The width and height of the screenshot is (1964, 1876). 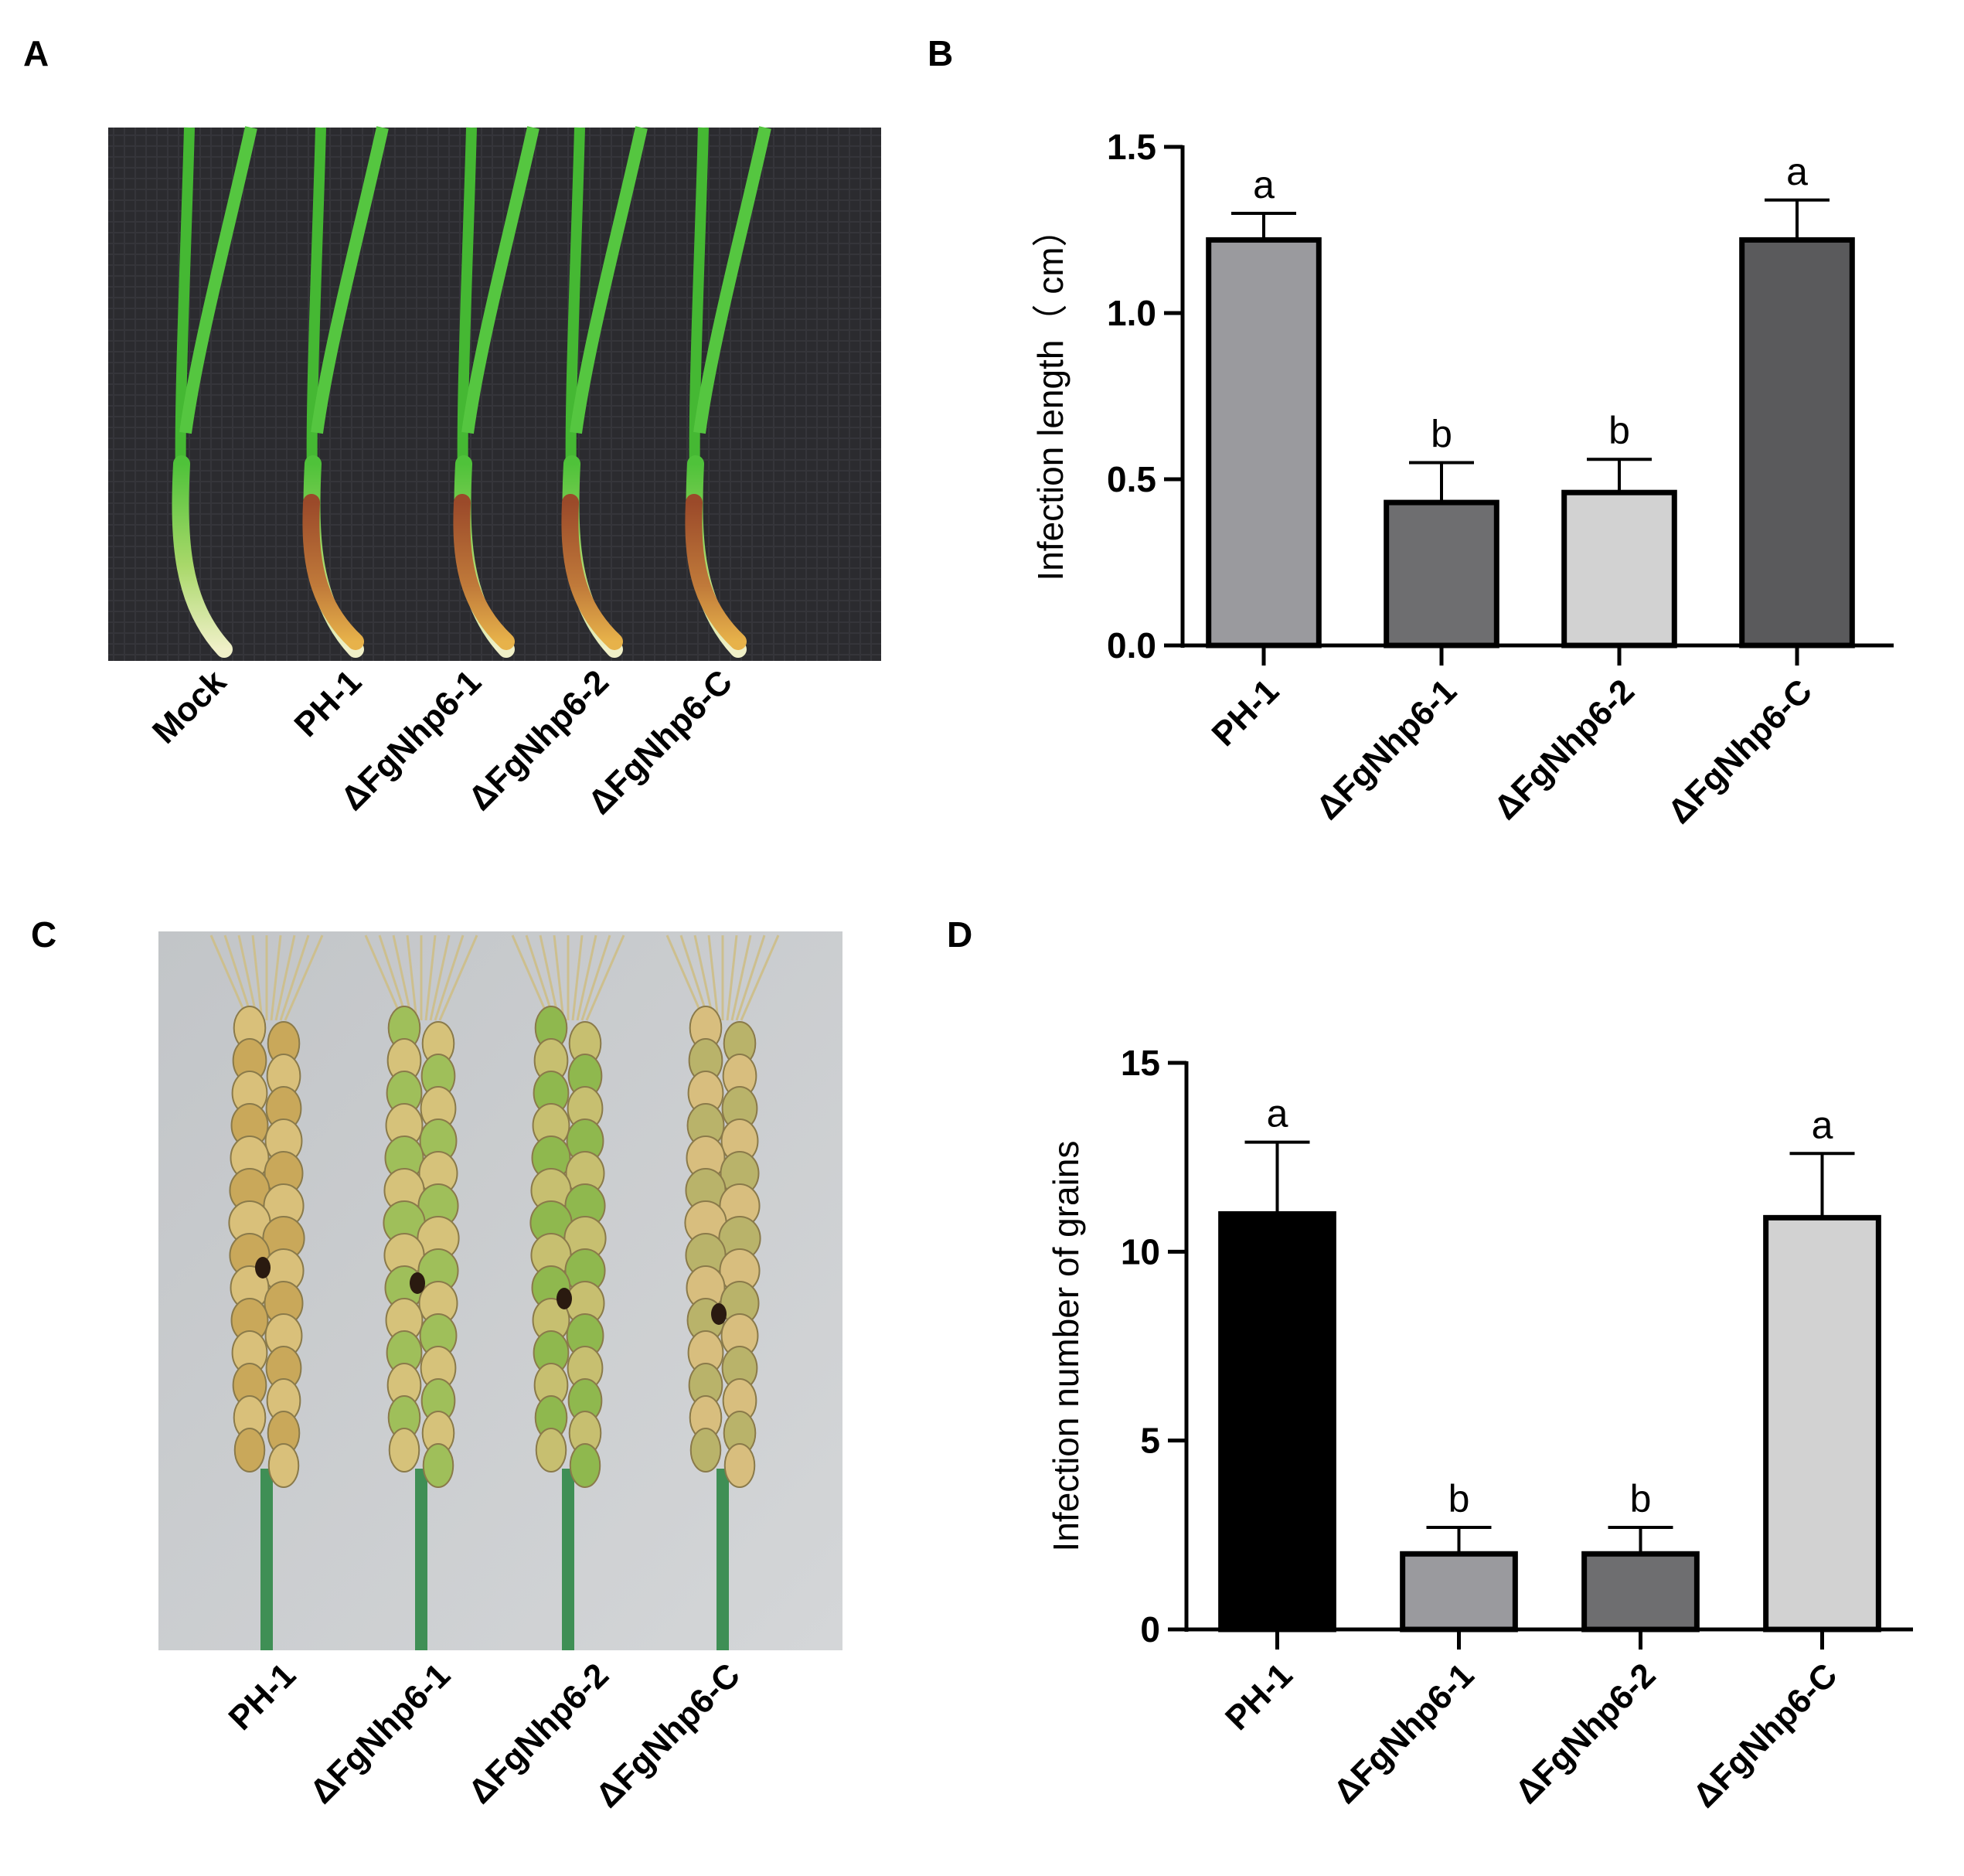 What do you see at coordinates (263, 1697) in the screenshot?
I see `photo-c-label: PH-1` at bounding box center [263, 1697].